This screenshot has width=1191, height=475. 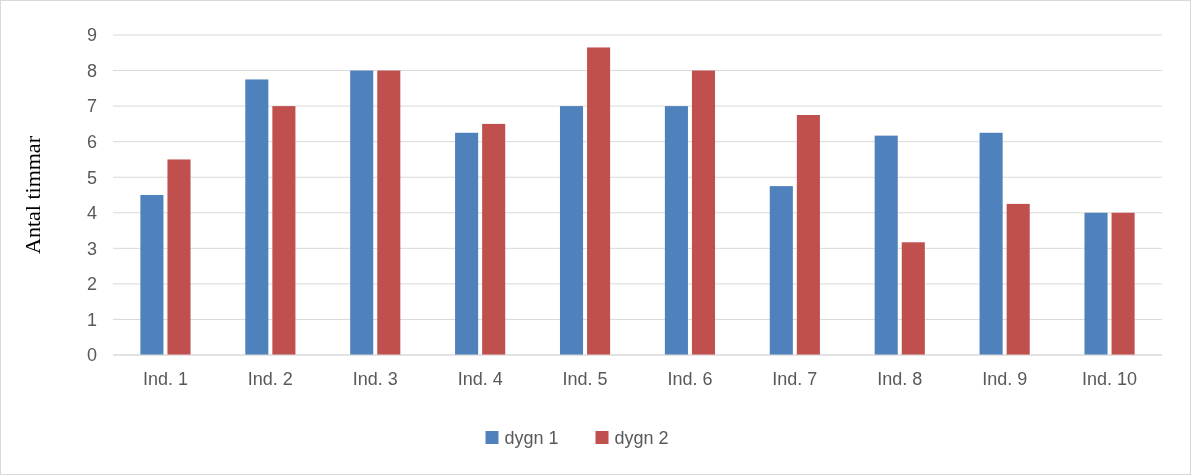 What do you see at coordinates (32, 194) in the screenshot?
I see `y-axis-title: Antal timmar` at bounding box center [32, 194].